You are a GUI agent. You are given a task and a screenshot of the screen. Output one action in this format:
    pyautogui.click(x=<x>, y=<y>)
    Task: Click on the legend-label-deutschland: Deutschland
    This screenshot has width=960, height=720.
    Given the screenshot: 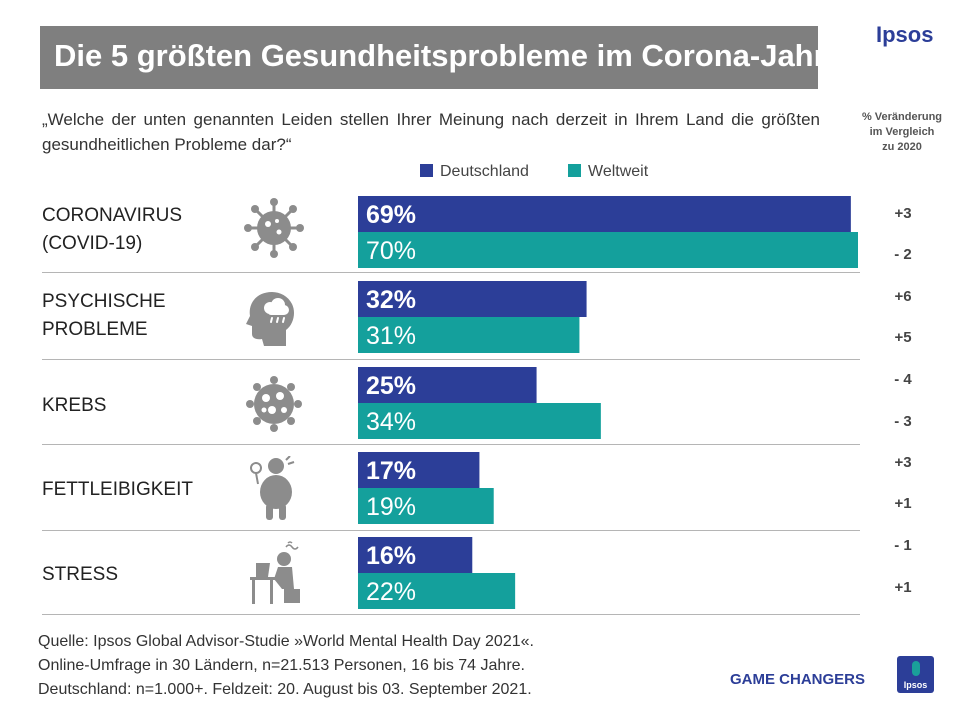 What is the action you would take?
    pyautogui.click(x=484, y=171)
    